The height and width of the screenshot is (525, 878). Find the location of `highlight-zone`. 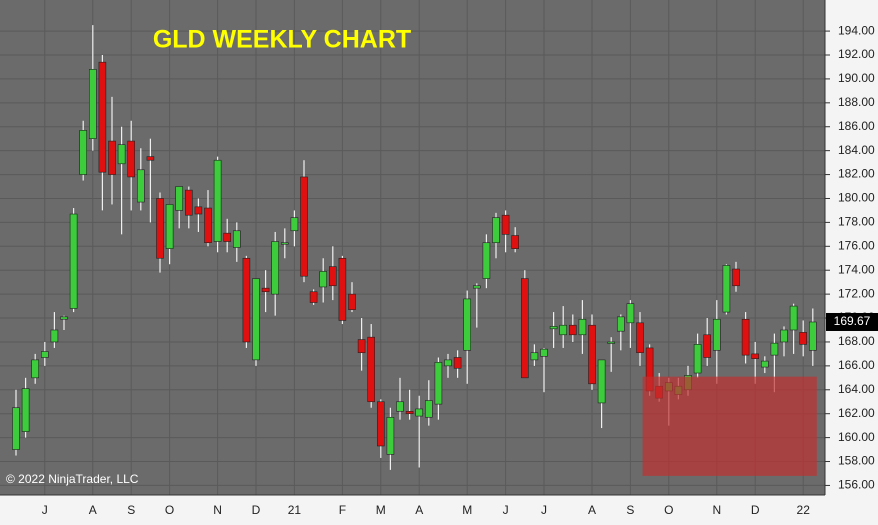

highlight-zone is located at coordinates (729, 426).